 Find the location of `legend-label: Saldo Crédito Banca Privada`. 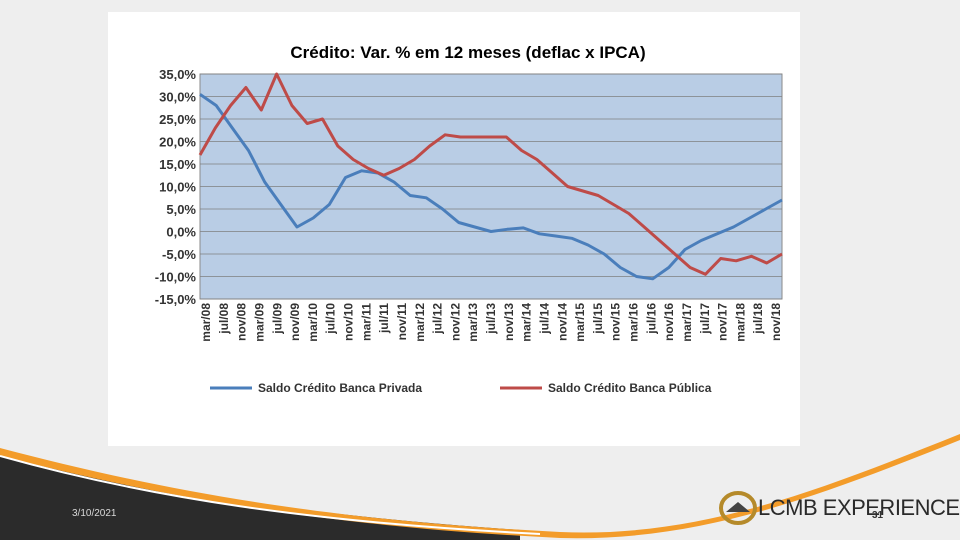

legend-label: Saldo Crédito Banca Privada is located at coordinates (340, 388).